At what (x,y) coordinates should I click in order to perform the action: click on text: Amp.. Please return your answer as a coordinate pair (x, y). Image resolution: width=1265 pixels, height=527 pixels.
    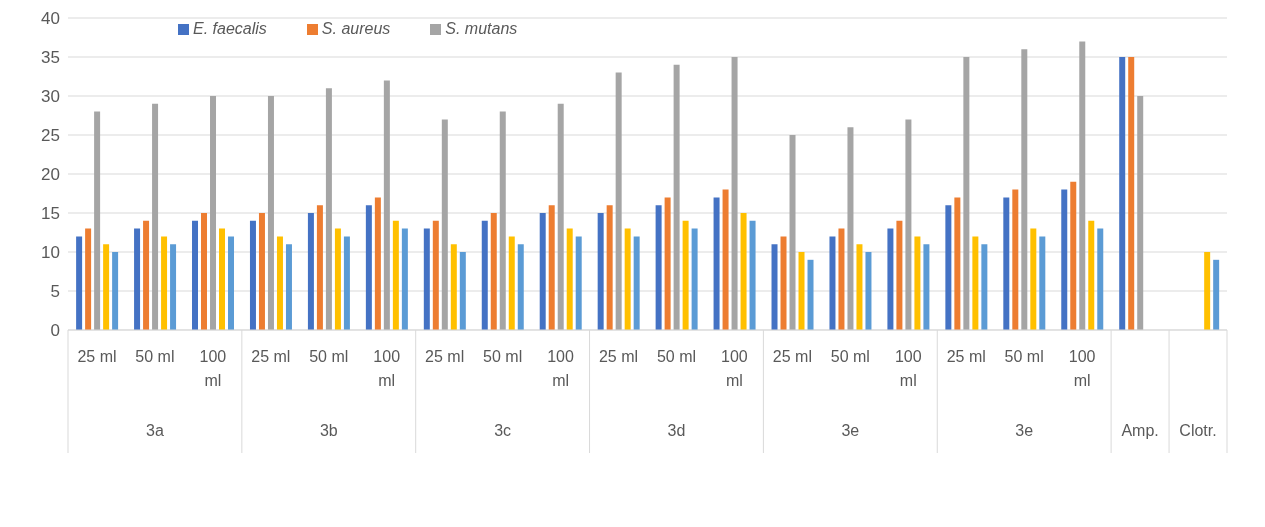
    Looking at the image, I should click on (1140, 430).